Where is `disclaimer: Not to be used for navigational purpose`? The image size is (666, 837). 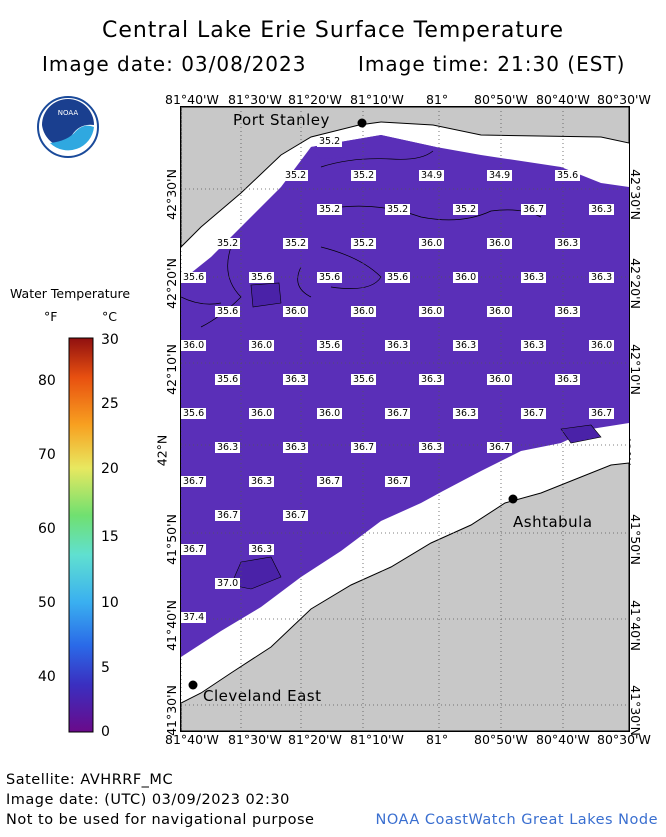
disclaimer: Not to be used for navigational purpose is located at coordinates (160, 820).